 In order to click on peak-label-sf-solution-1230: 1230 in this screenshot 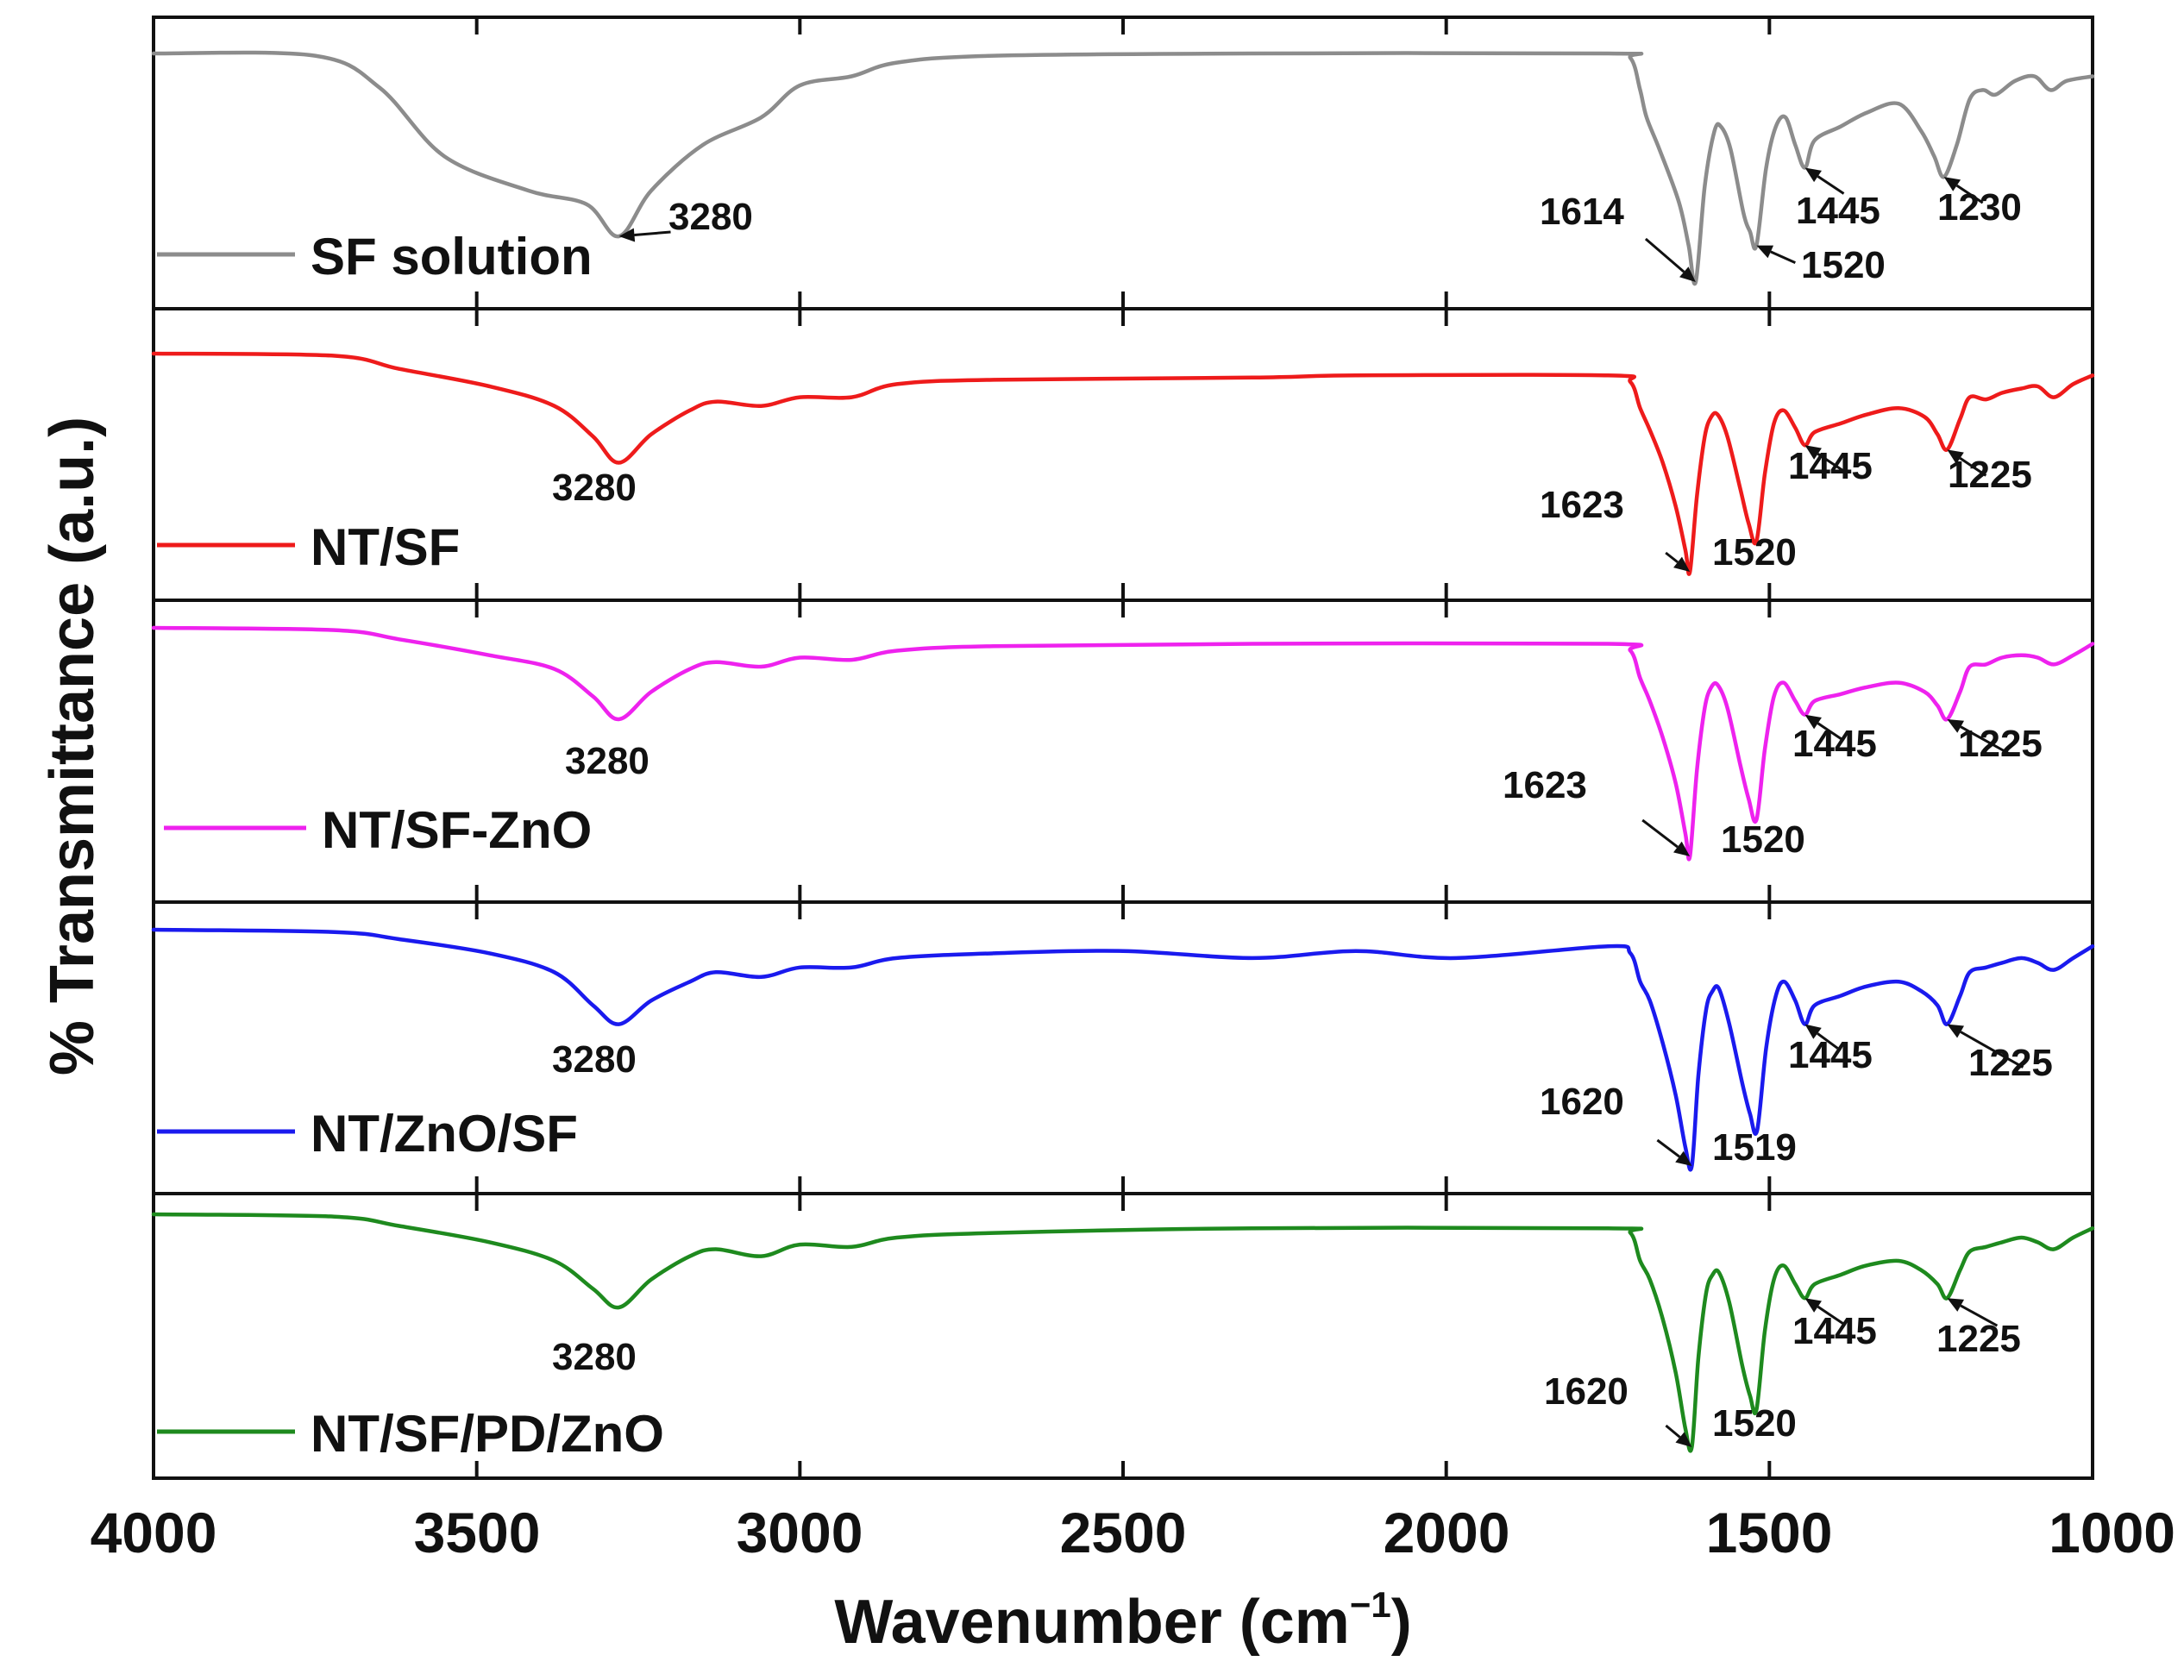, I will do `click(1980, 208)`.